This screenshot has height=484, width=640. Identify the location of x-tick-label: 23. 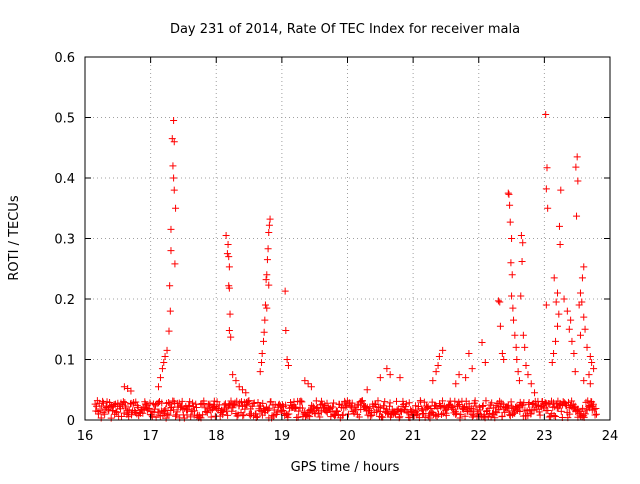
(544, 436).